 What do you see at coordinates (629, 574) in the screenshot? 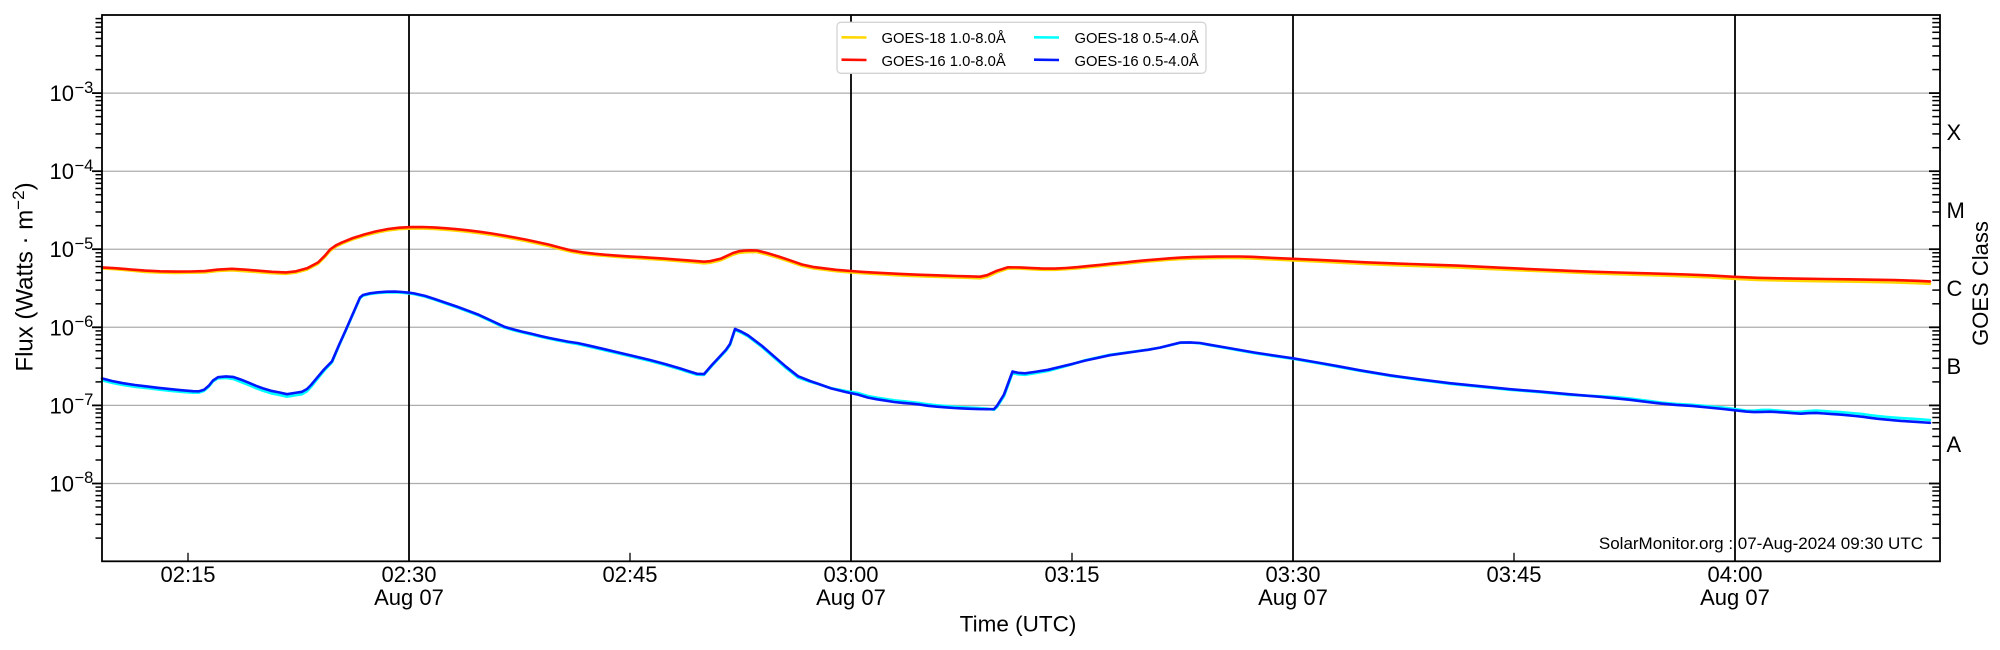
I see `svg-text: 02:45` at bounding box center [629, 574].